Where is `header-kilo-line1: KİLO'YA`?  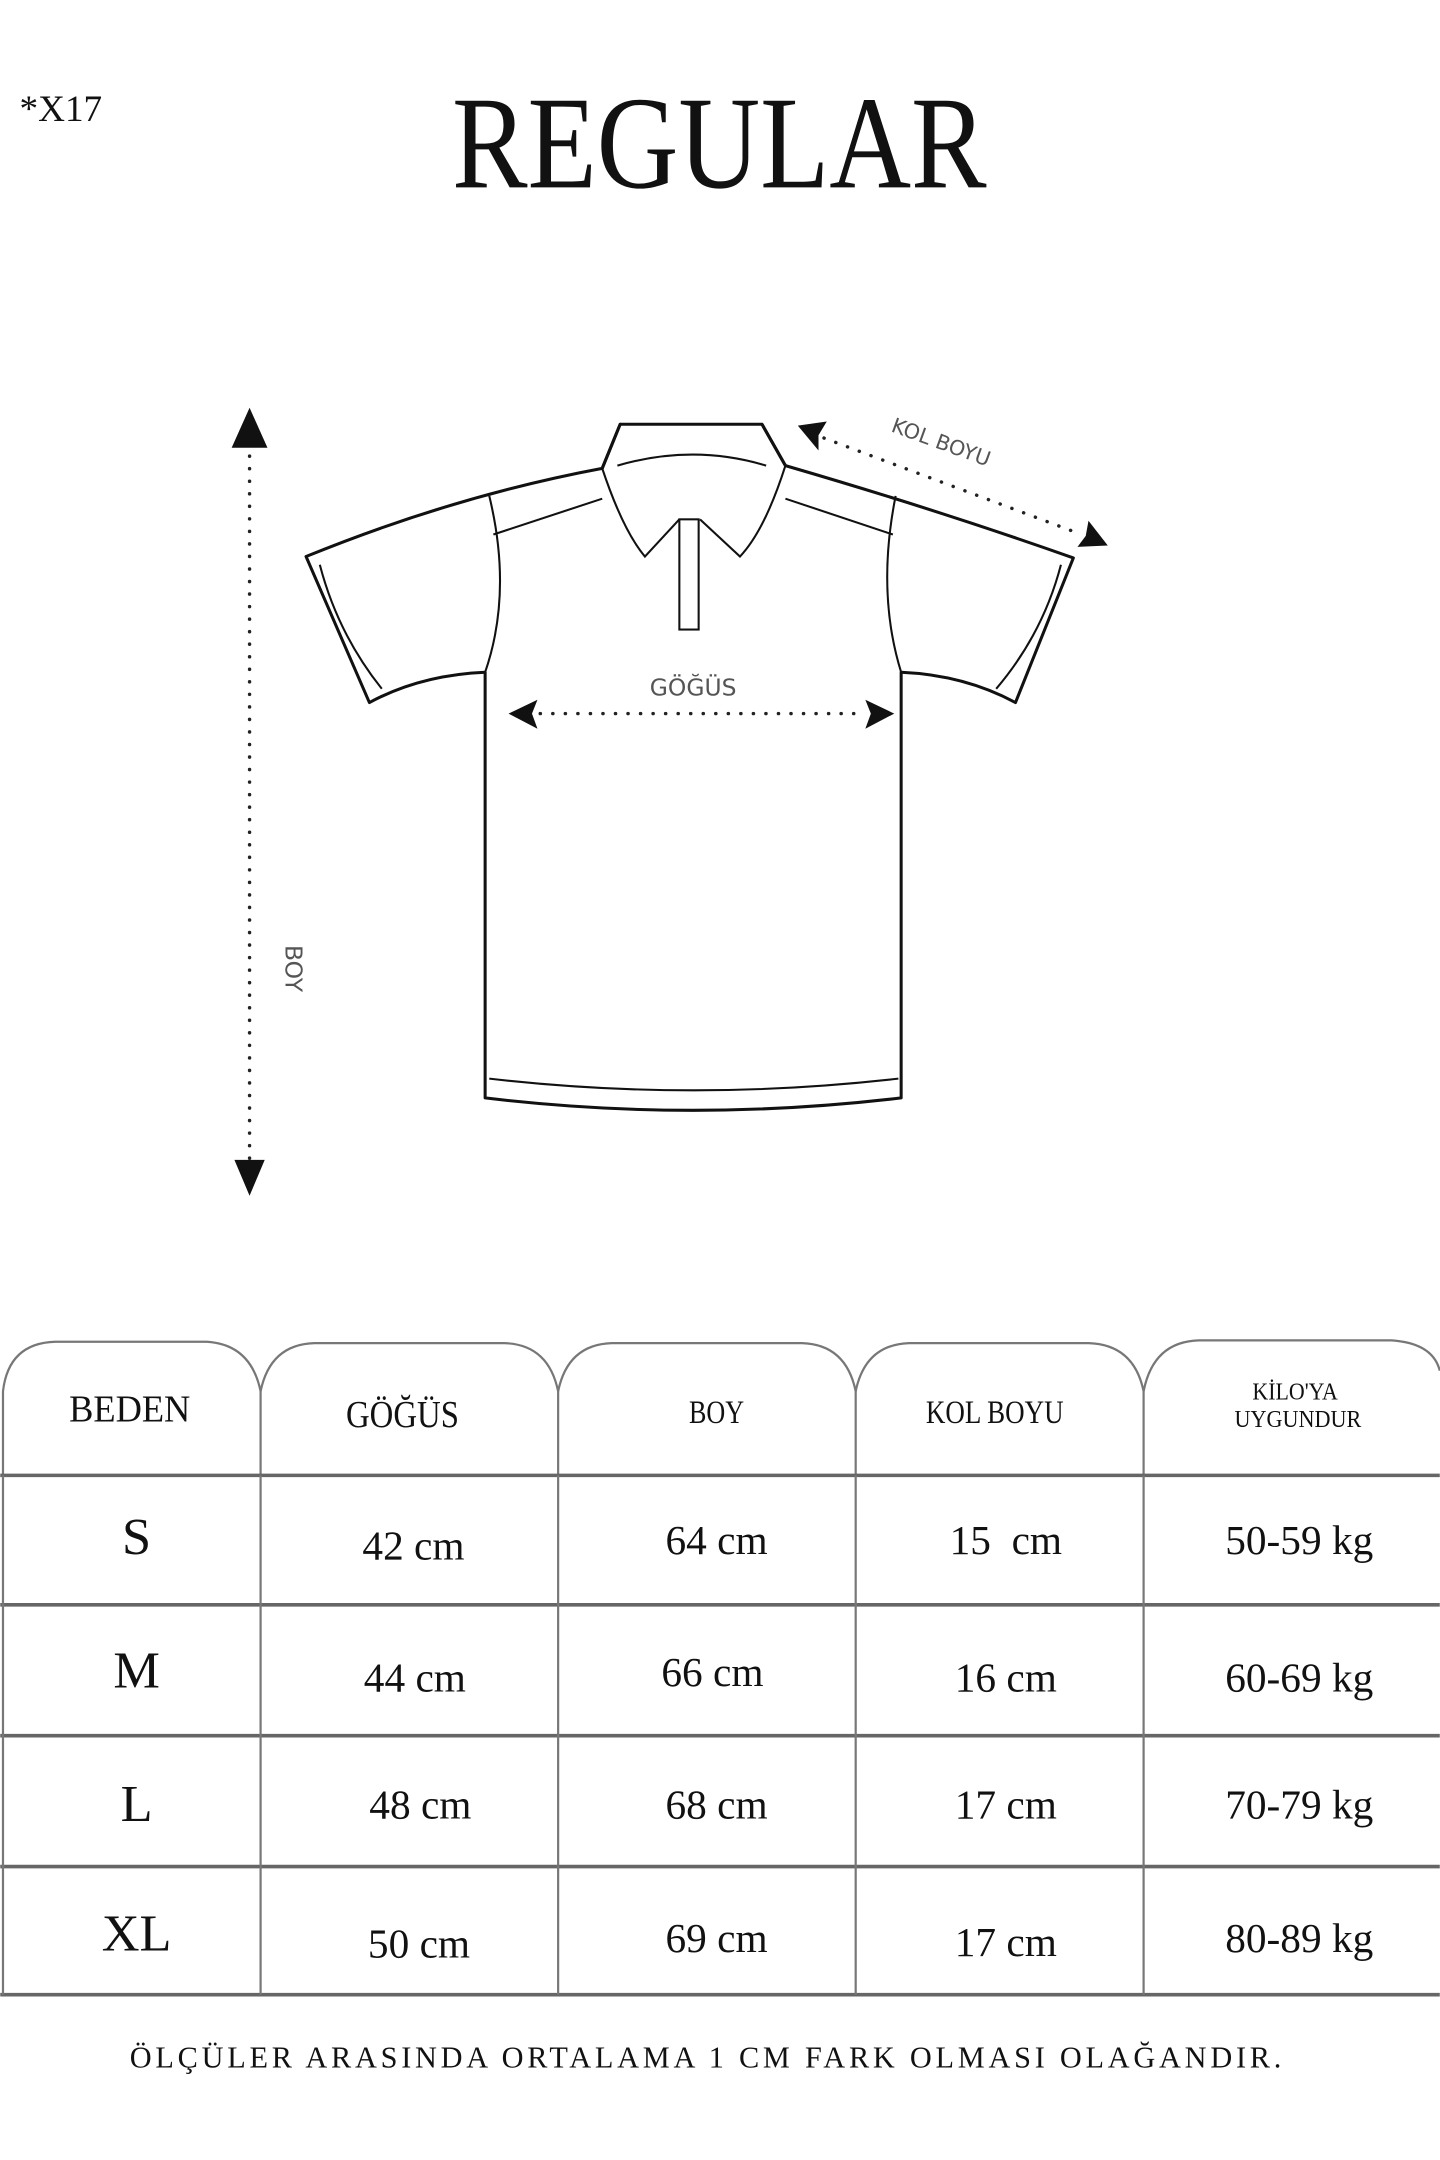
header-kilo-line1: KİLO'YA is located at coordinates (1294, 1392).